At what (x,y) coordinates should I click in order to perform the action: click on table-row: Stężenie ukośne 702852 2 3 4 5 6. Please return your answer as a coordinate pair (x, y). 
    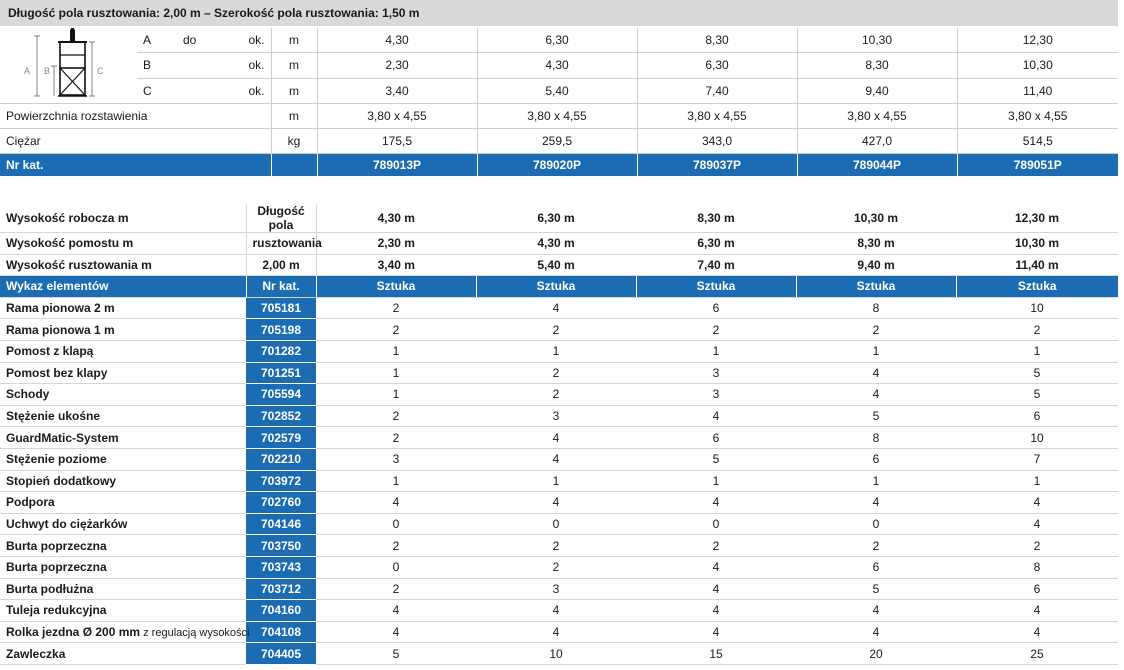
    Looking at the image, I should click on (559, 416).